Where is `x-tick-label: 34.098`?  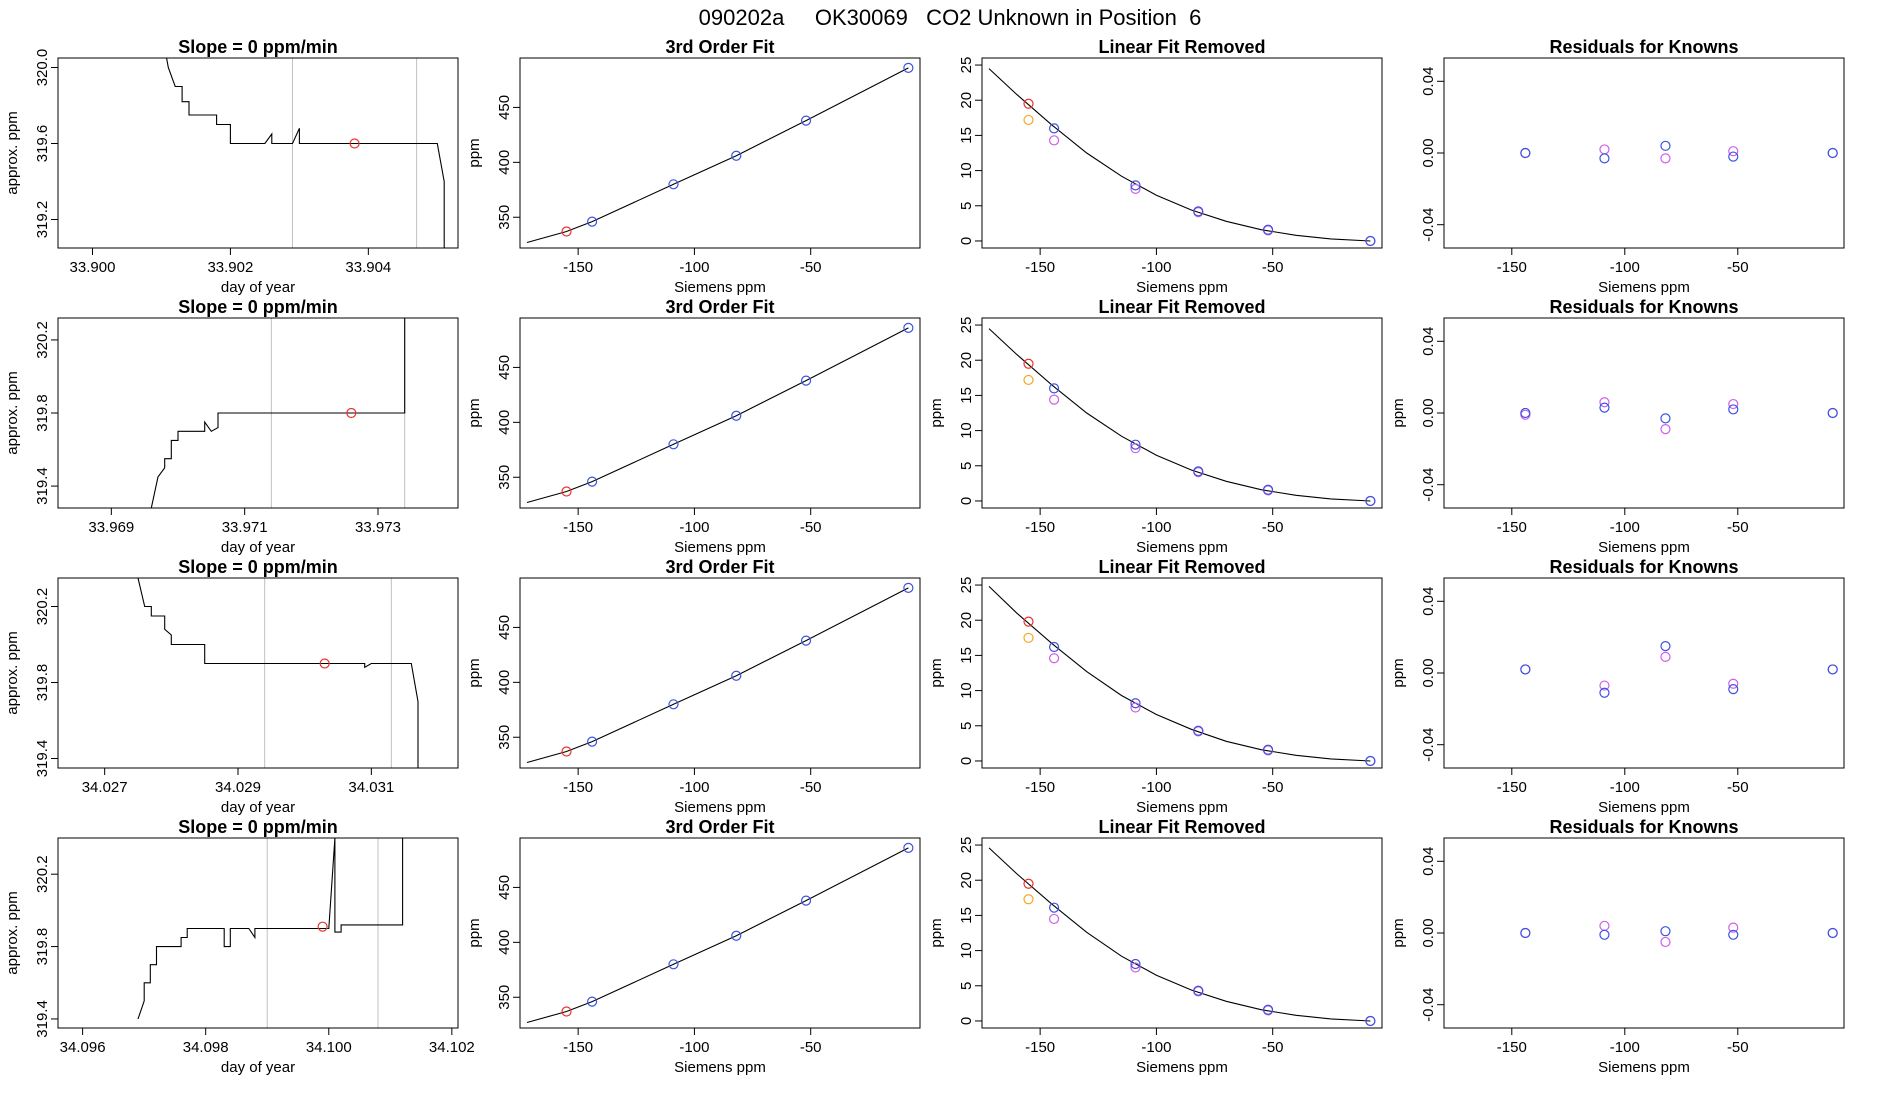
x-tick-label: 34.098 is located at coordinates (206, 1047).